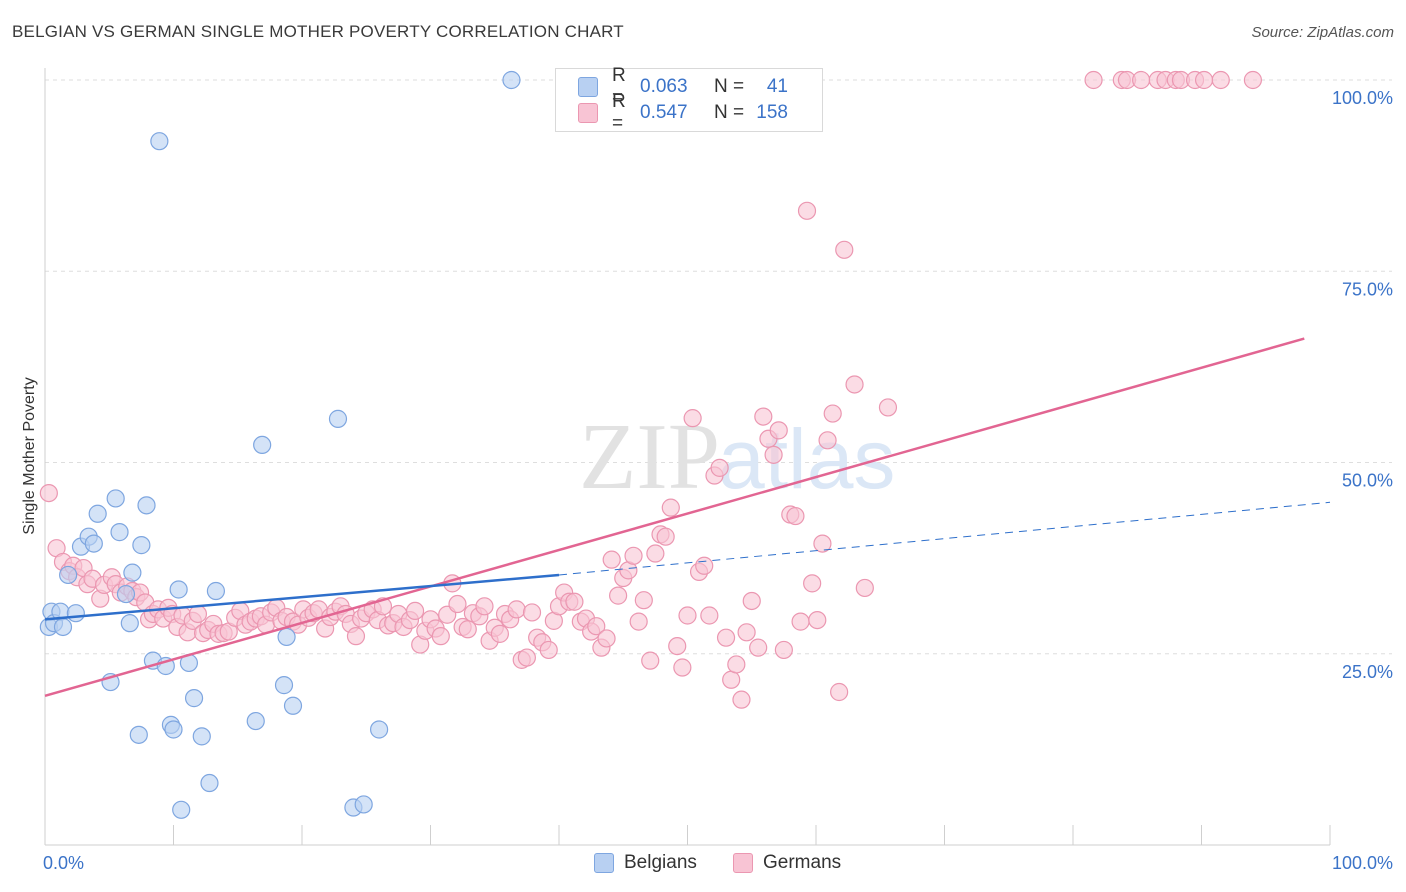  I want to click on y-tick-label: 100.0%, so click(1362, 98).